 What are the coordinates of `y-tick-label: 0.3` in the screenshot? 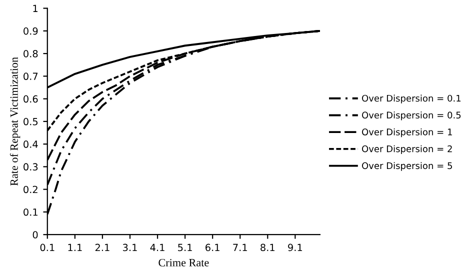 It's located at (31, 167).